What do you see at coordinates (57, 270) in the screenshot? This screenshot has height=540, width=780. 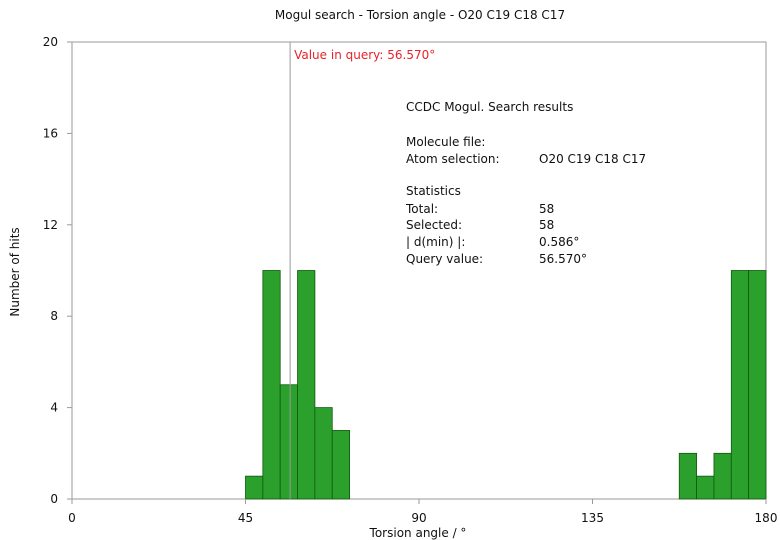 I see `y-axis-ticks: 0 4 8 12 16 20` at bounding box center [57, 270].